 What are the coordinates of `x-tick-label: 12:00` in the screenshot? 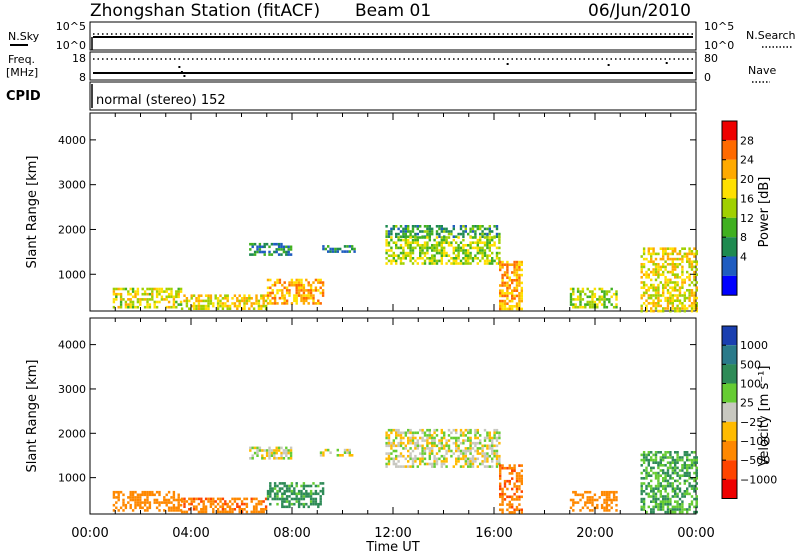 It's located at (392, 533).